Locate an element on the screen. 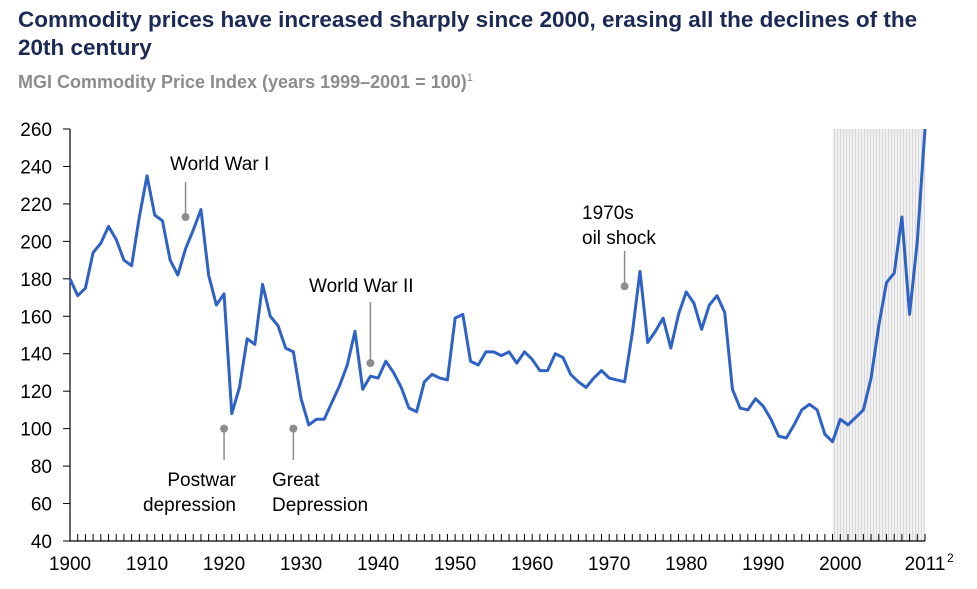  y-tick-label: 200 is located at coordinates (36, 242).